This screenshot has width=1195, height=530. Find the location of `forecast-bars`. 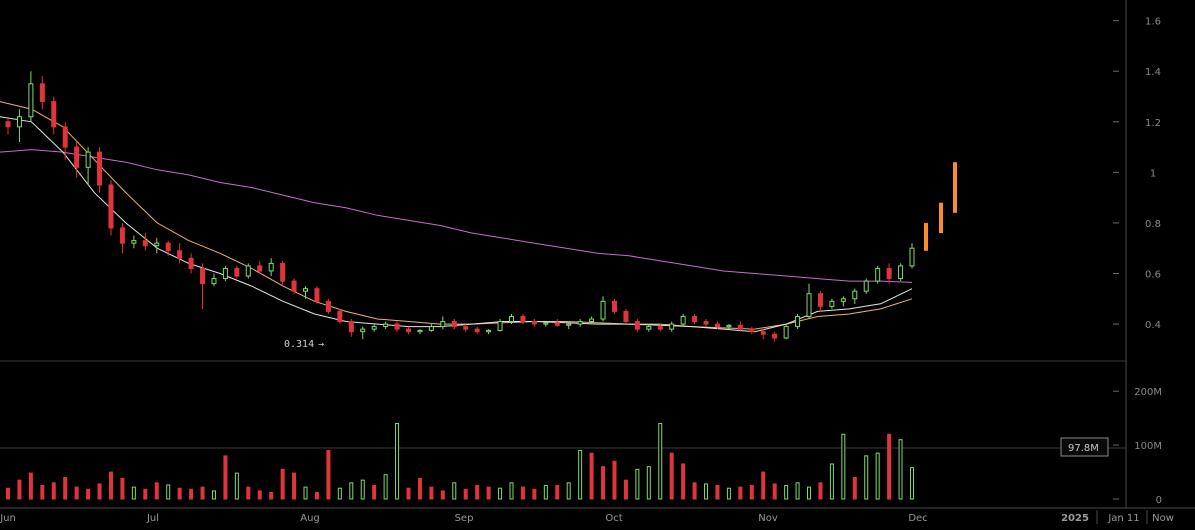

forecast-bars is located at coordinates (940, 206).